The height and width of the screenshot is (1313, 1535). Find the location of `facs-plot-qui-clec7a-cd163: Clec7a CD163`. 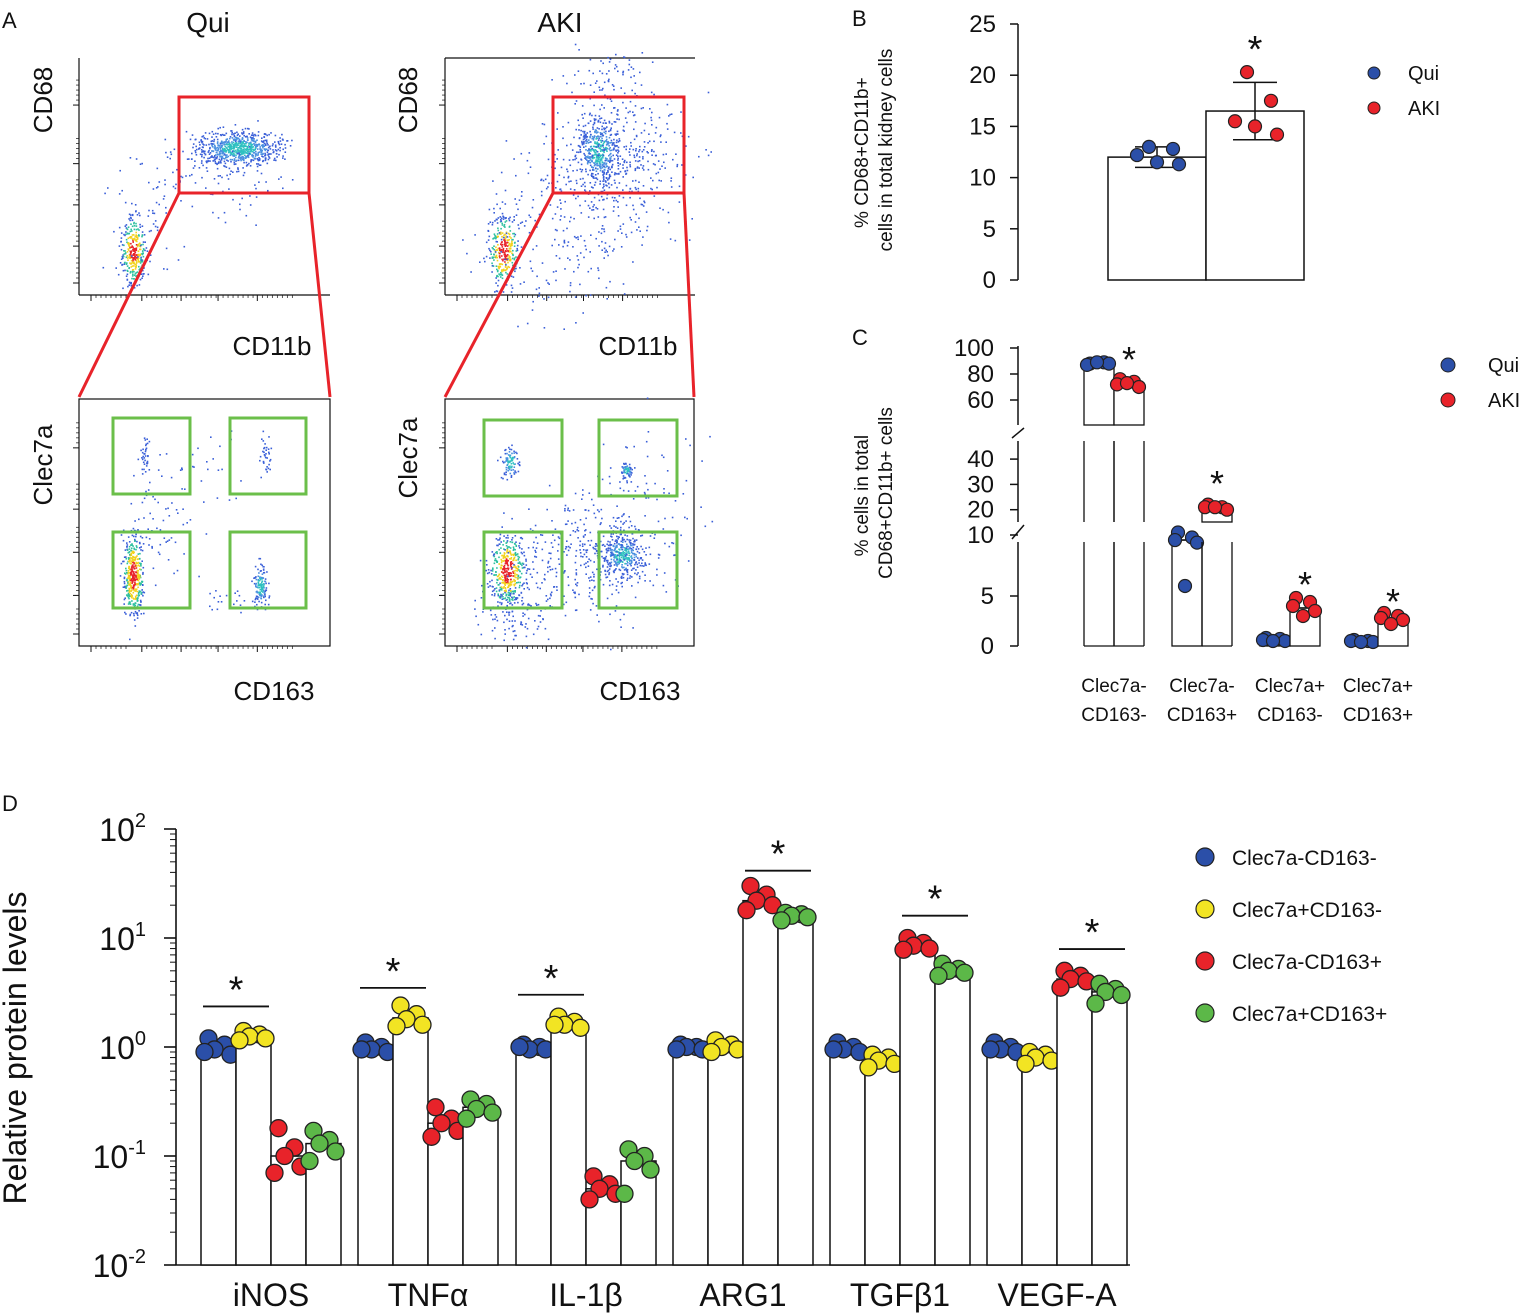

facs-plot-qui-clec7a-cd163: Clec7a CD163 is located at coordinates (179, 552).